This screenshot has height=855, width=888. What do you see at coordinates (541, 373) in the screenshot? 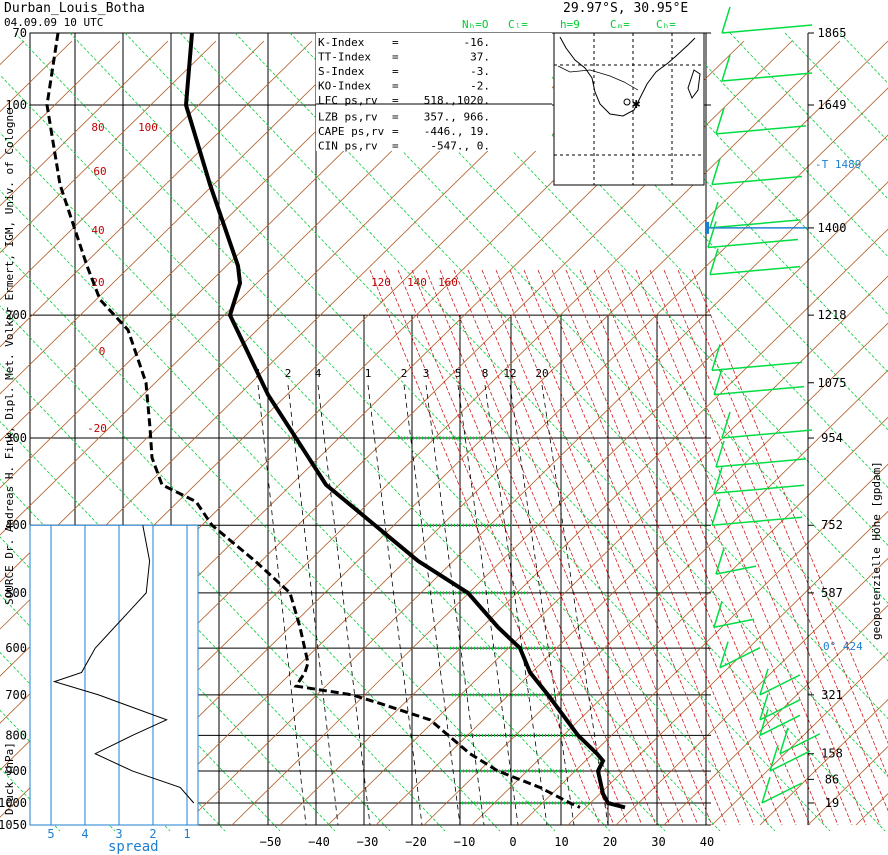
I see `mixing-ratio-label: 20` at bounding box center [541, 373].